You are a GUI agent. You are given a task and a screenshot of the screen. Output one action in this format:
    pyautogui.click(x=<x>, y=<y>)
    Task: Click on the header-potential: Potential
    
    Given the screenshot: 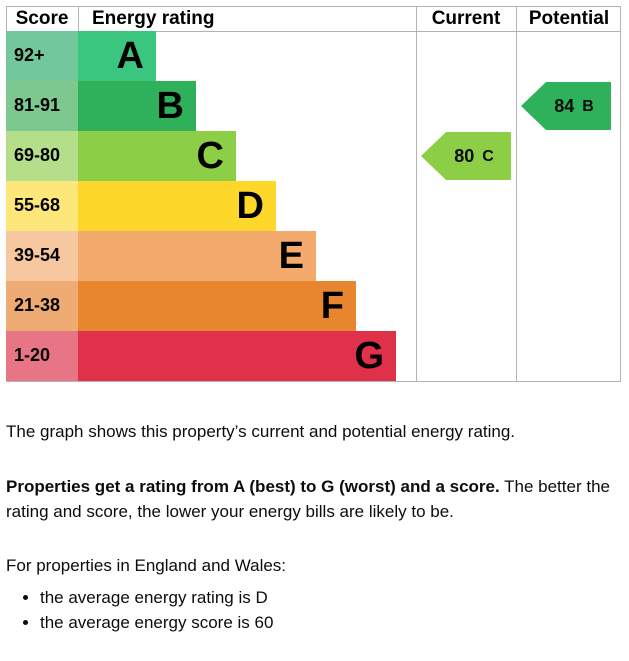 What is the action you would take?
    pyautogui.click(x=569, y=18)
    